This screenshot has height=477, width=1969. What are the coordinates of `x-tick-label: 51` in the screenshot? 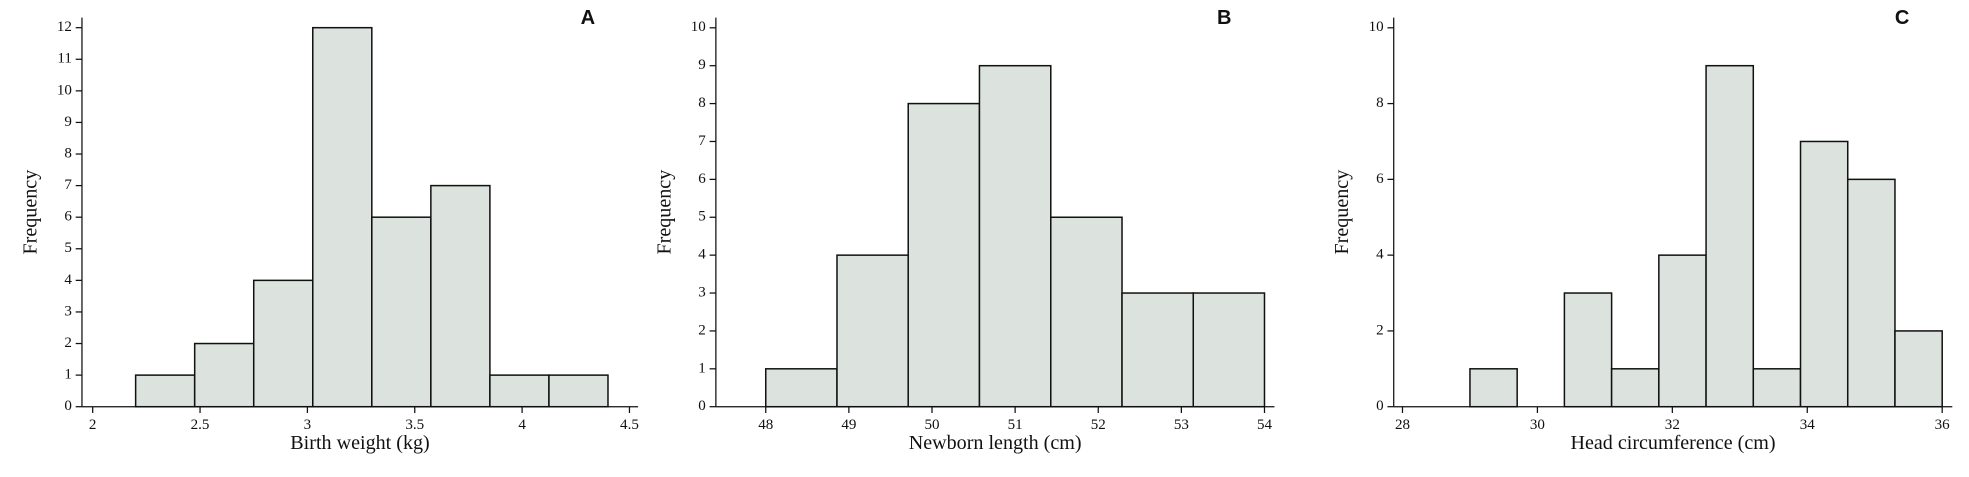 It's located at (1015, 425).